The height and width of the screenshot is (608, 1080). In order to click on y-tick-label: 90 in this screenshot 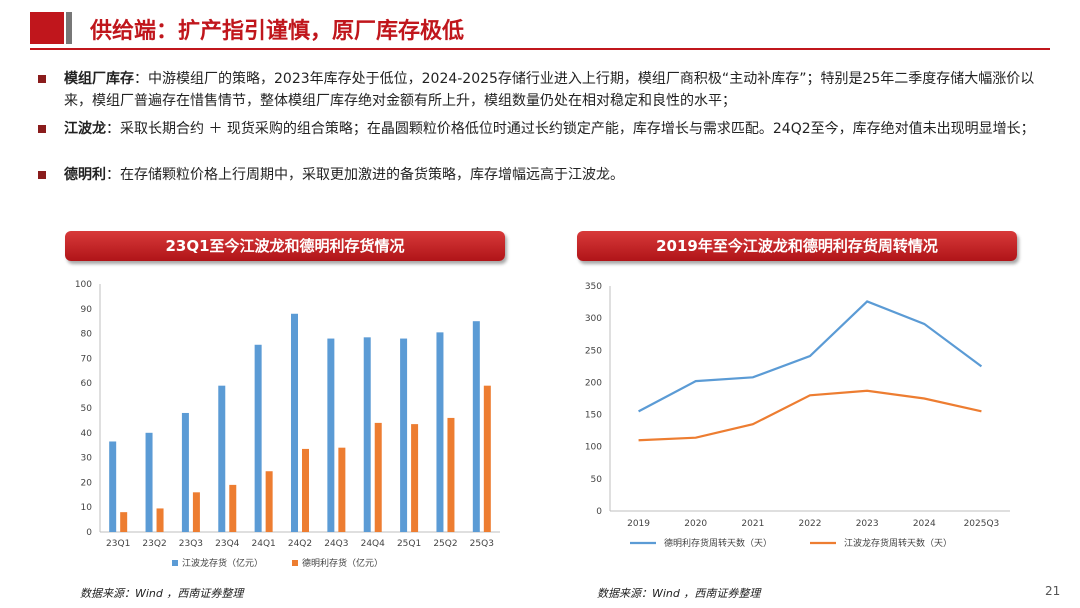, I will do `click(87, 310)`.